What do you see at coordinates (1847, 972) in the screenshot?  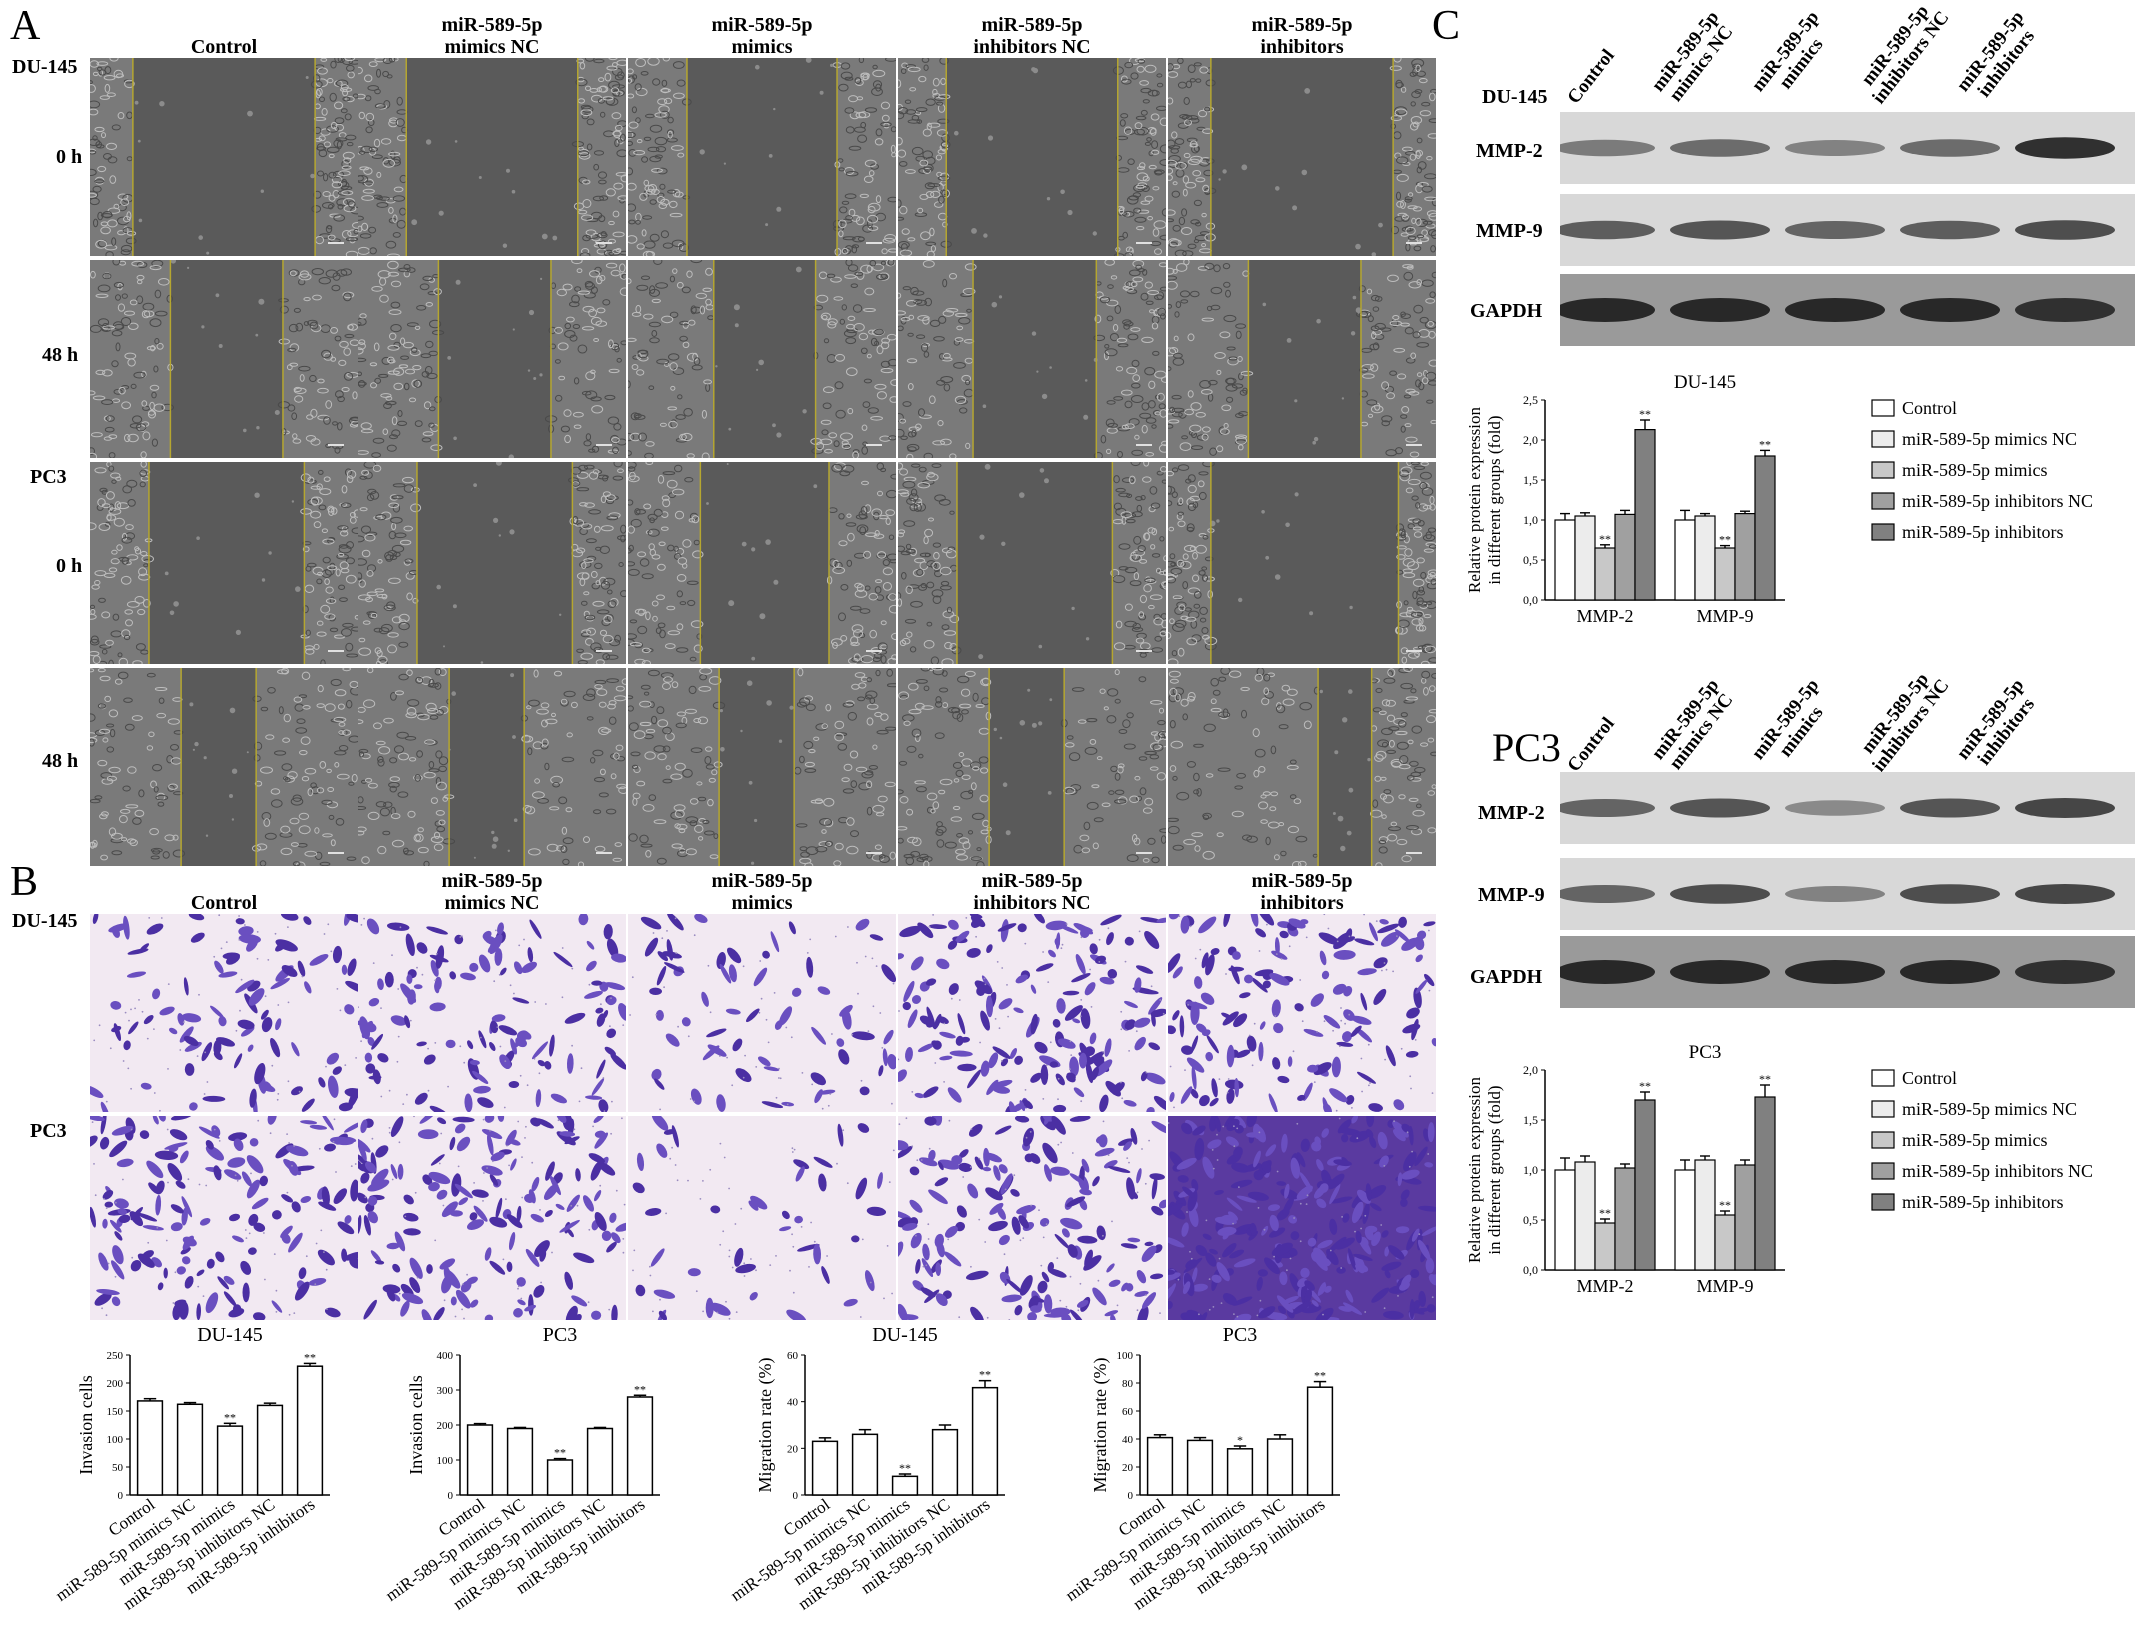 I see `blot-pc-gapdh` at bounding box center [1847, 972].